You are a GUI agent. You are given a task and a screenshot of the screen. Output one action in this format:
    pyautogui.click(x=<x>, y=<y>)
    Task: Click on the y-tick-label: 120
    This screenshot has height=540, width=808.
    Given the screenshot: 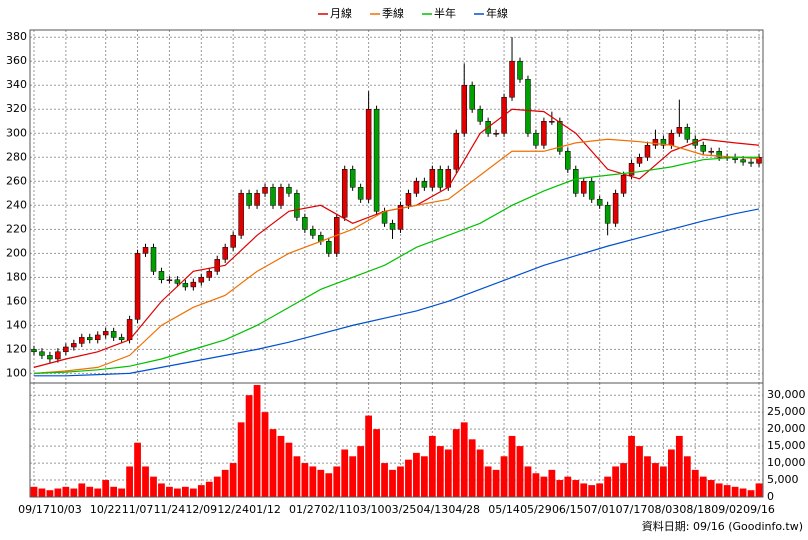 What is the action you would take?
    pyautogui.click(x=16, y=348)
    